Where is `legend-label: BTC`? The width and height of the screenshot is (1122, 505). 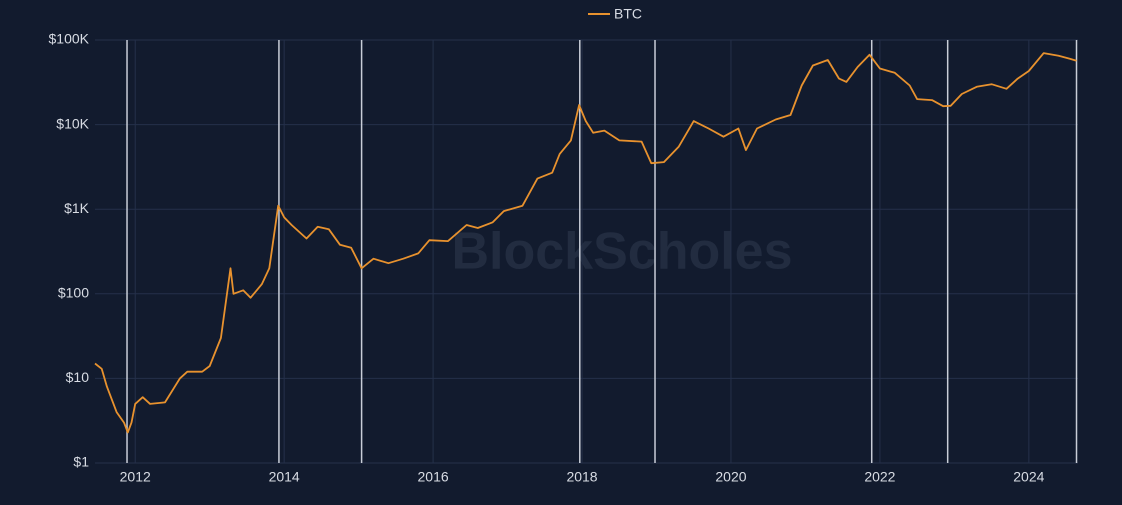 legend-label: BTC is located at coordinates (628, 14).